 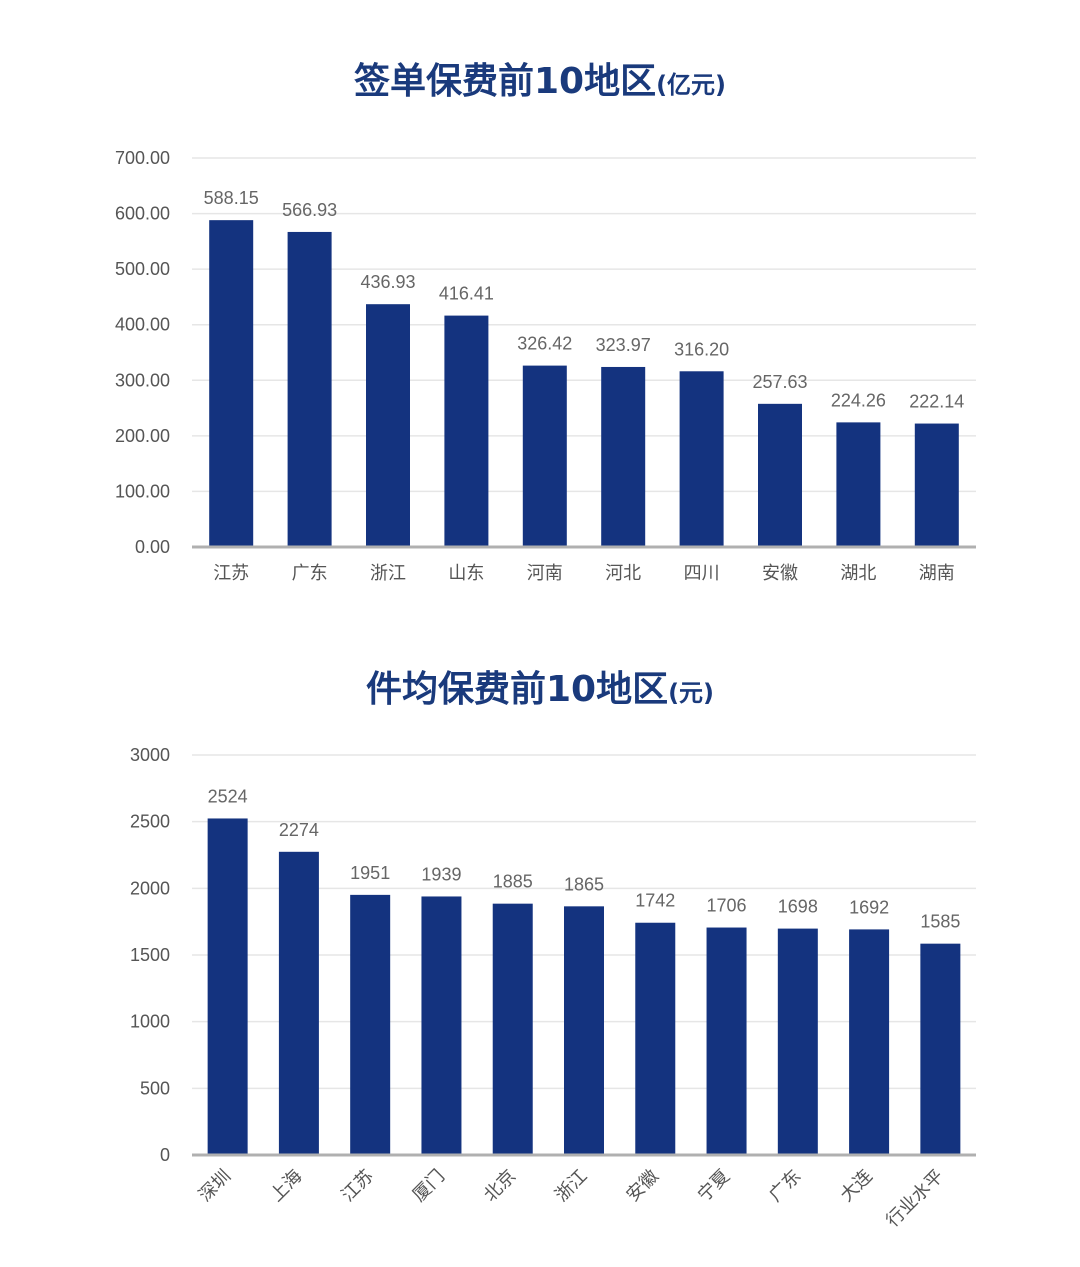 I want to click on x-tick-label: 北京, so click(x=500, y=1186).